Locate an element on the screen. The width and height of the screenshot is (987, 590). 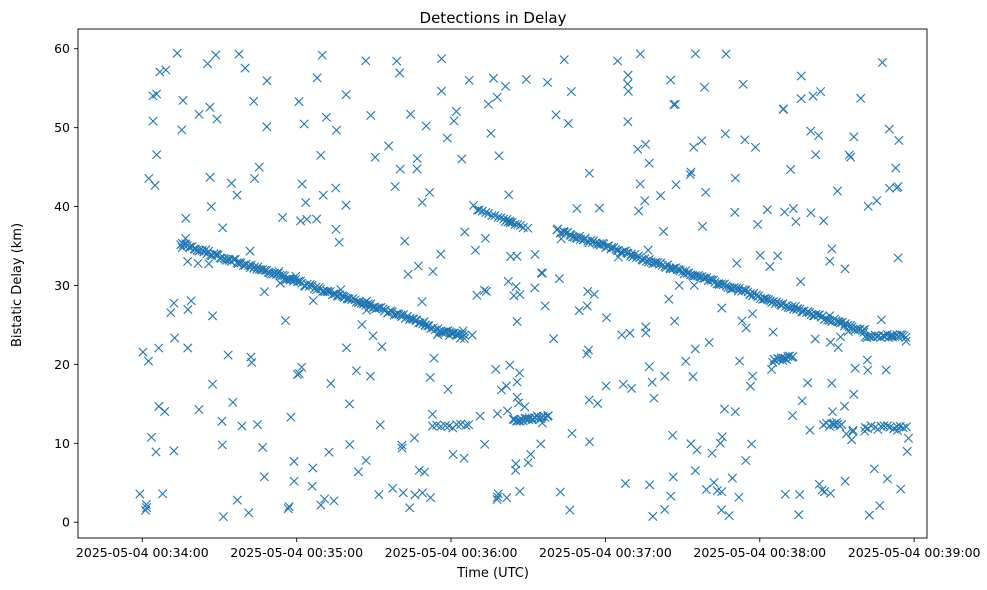
x-tick-label: 2025-05-04 00:37:00 is located at coordinates (605, 552).